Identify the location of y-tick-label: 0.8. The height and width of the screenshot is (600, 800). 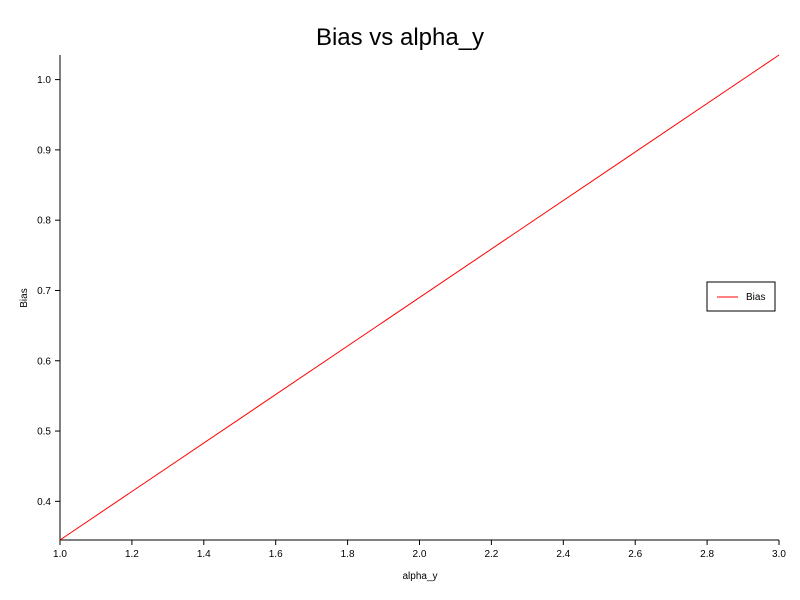
(44, 221).